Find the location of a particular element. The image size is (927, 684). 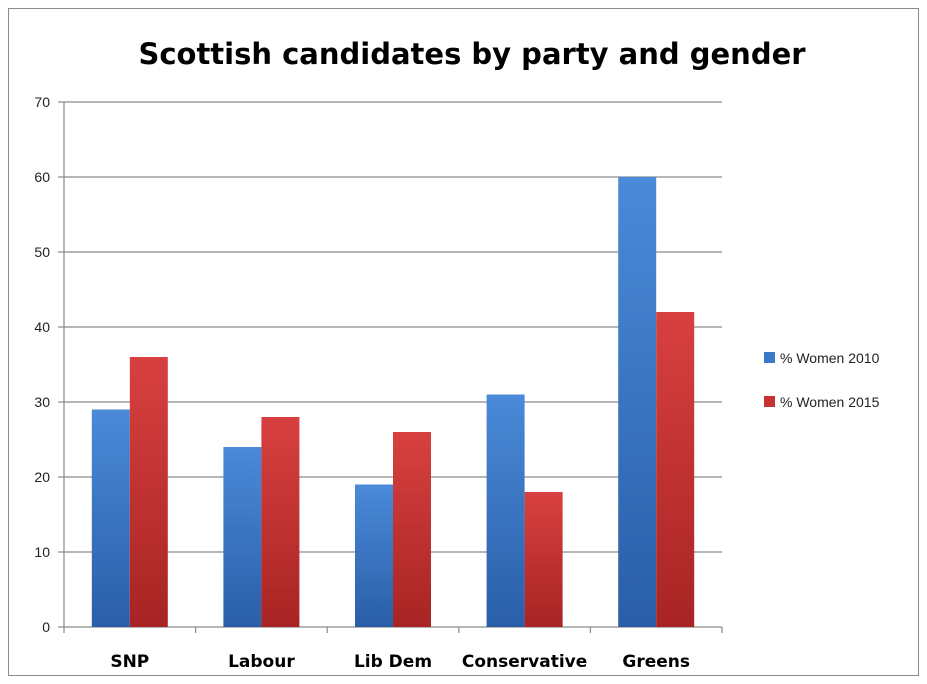

bar-women-2015-labour is located at coordinates (280, 522).